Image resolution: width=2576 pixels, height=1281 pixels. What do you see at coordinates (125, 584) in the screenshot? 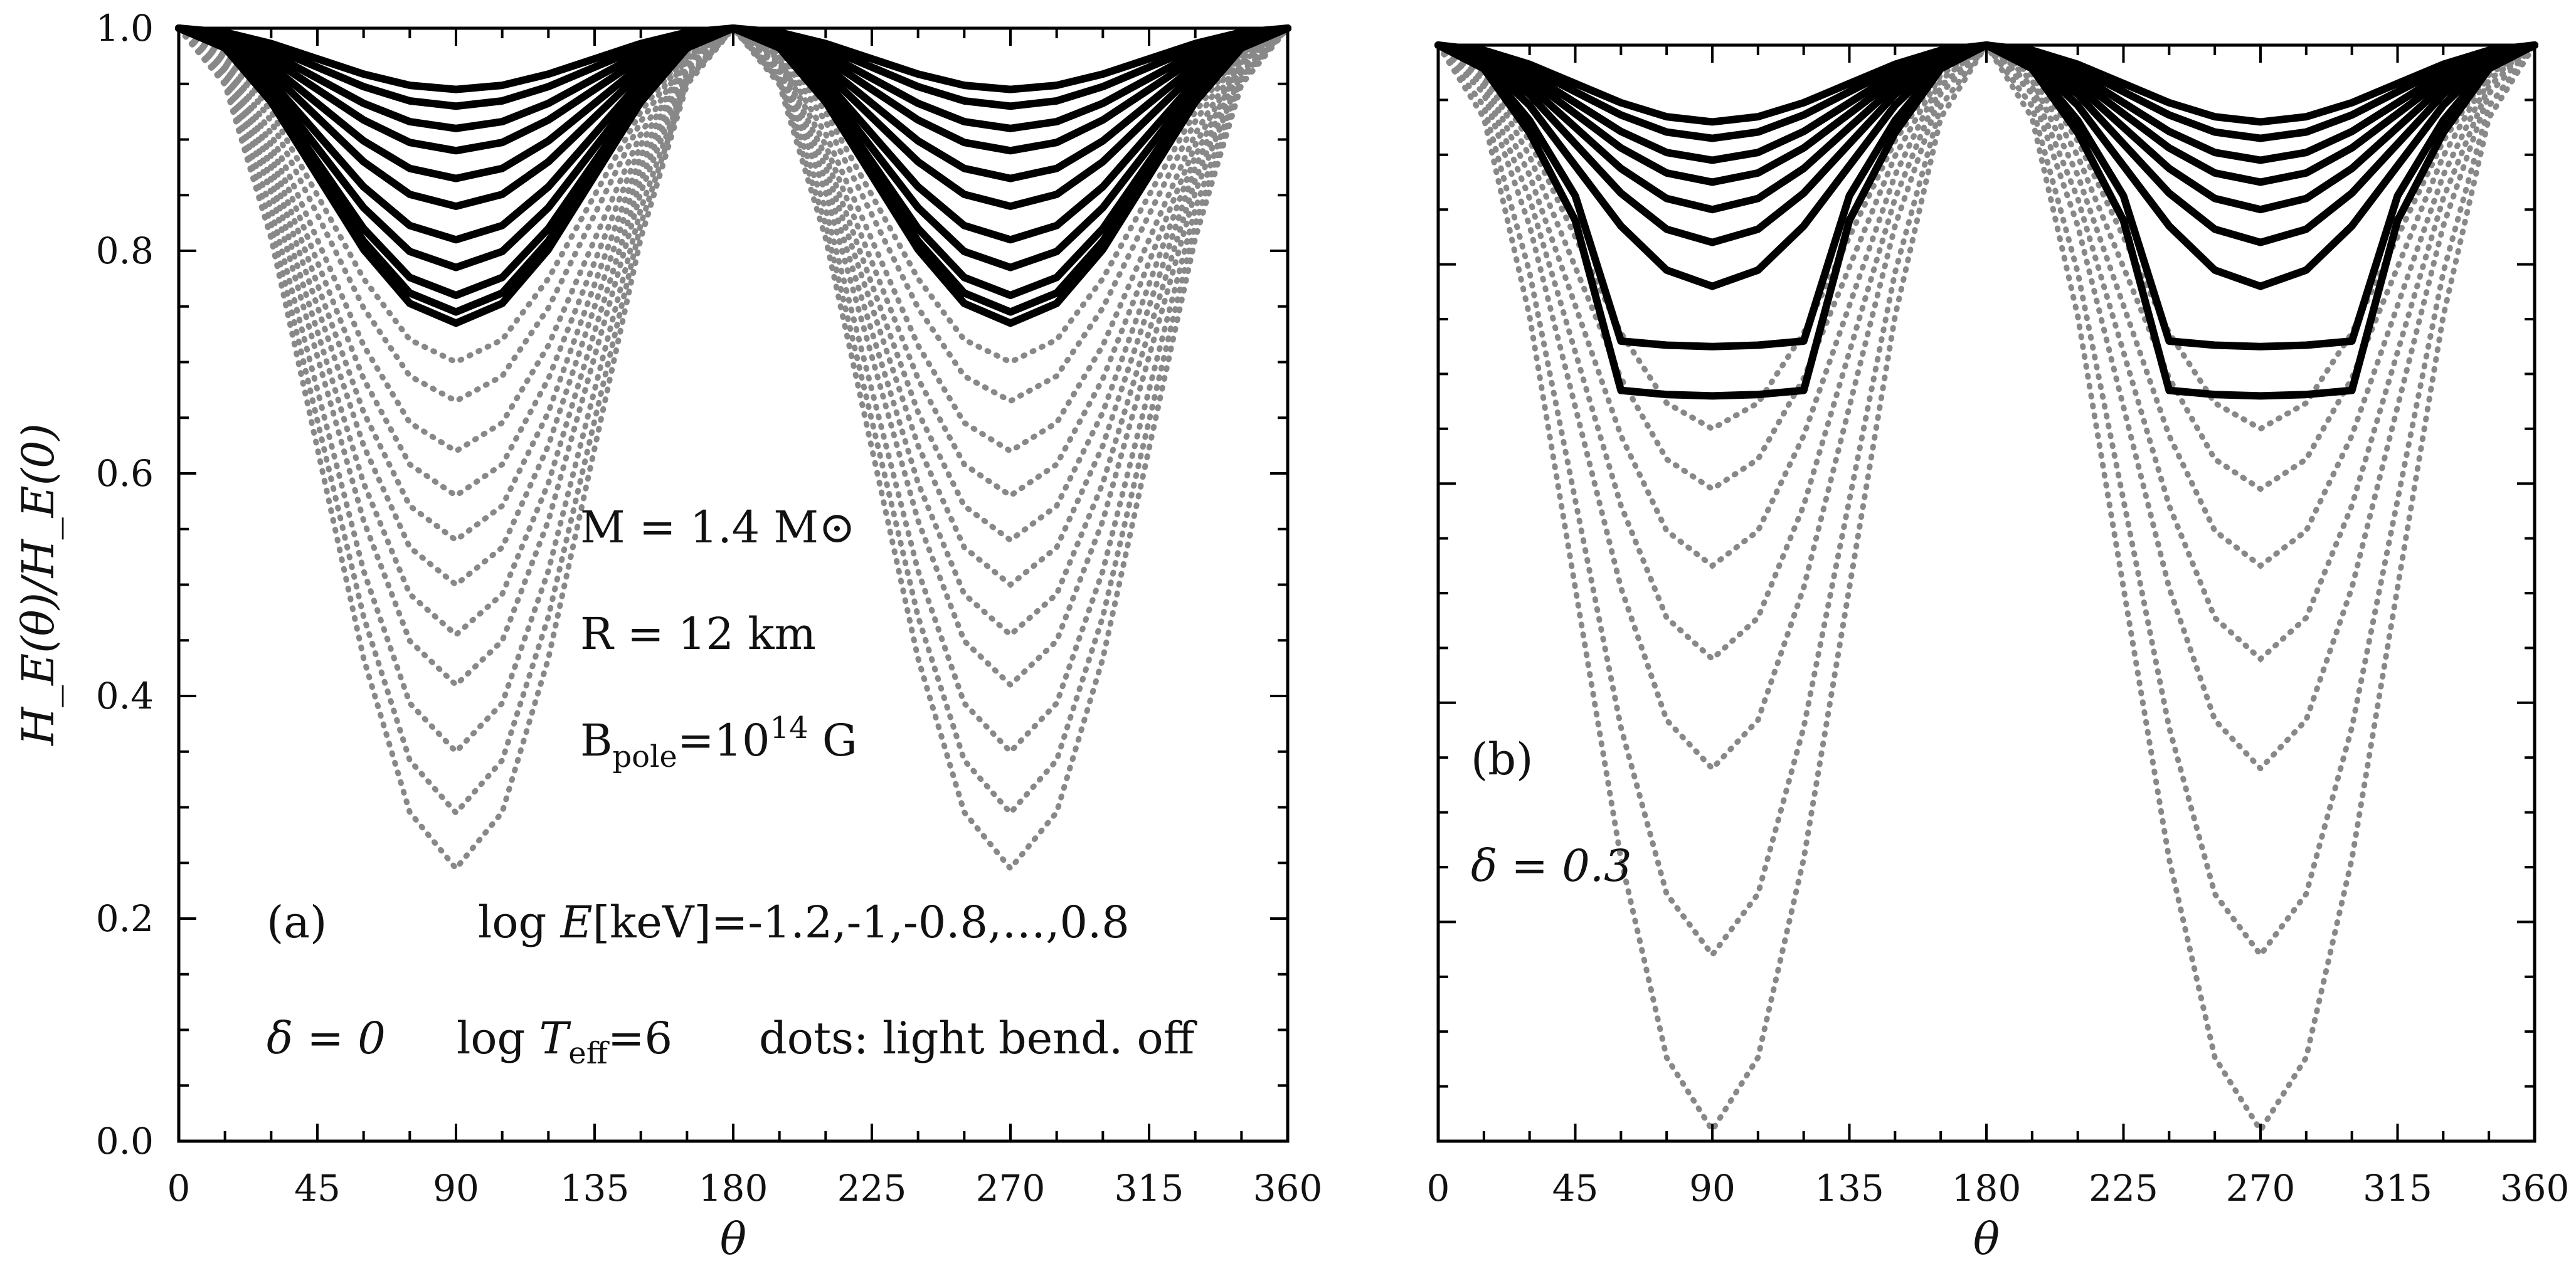
I see `panel-a-y-tick-labels: 0.0 0.2 0.4 0.6 0.8 1.0` at bounding box center [125, 584].